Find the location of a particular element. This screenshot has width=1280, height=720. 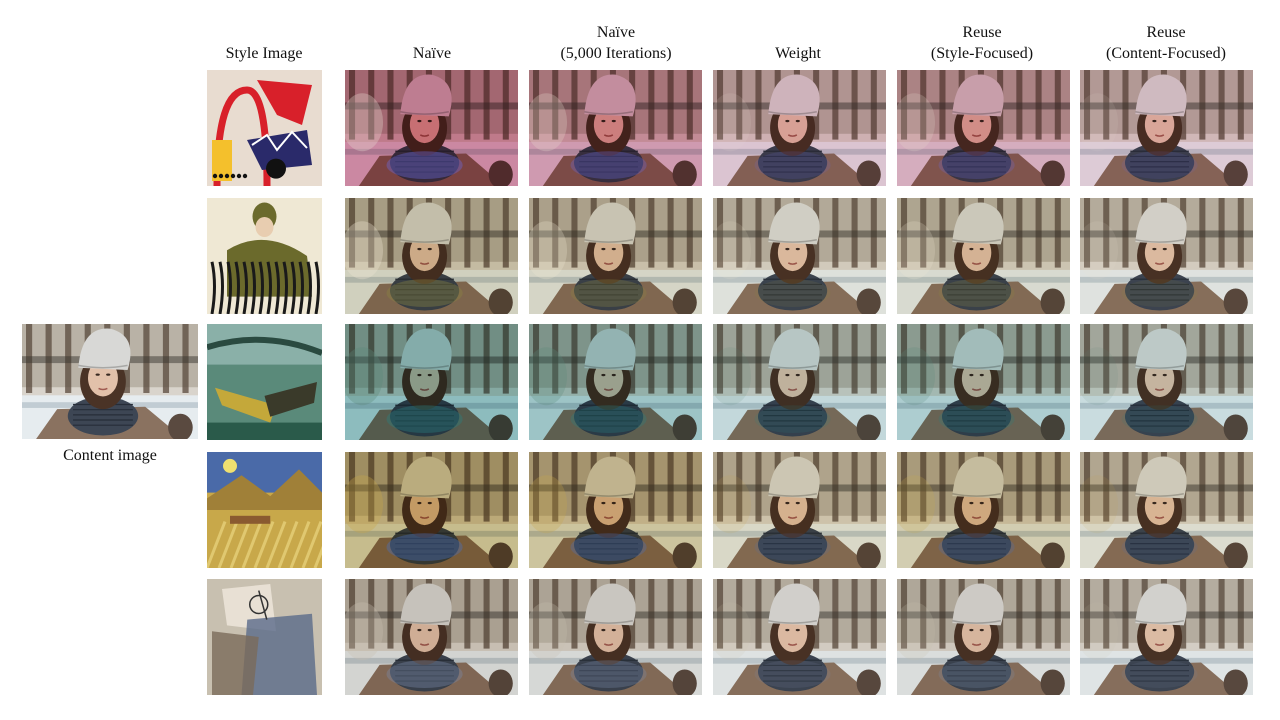

result-image-row2-col3 is located at coordinates (799, 382).